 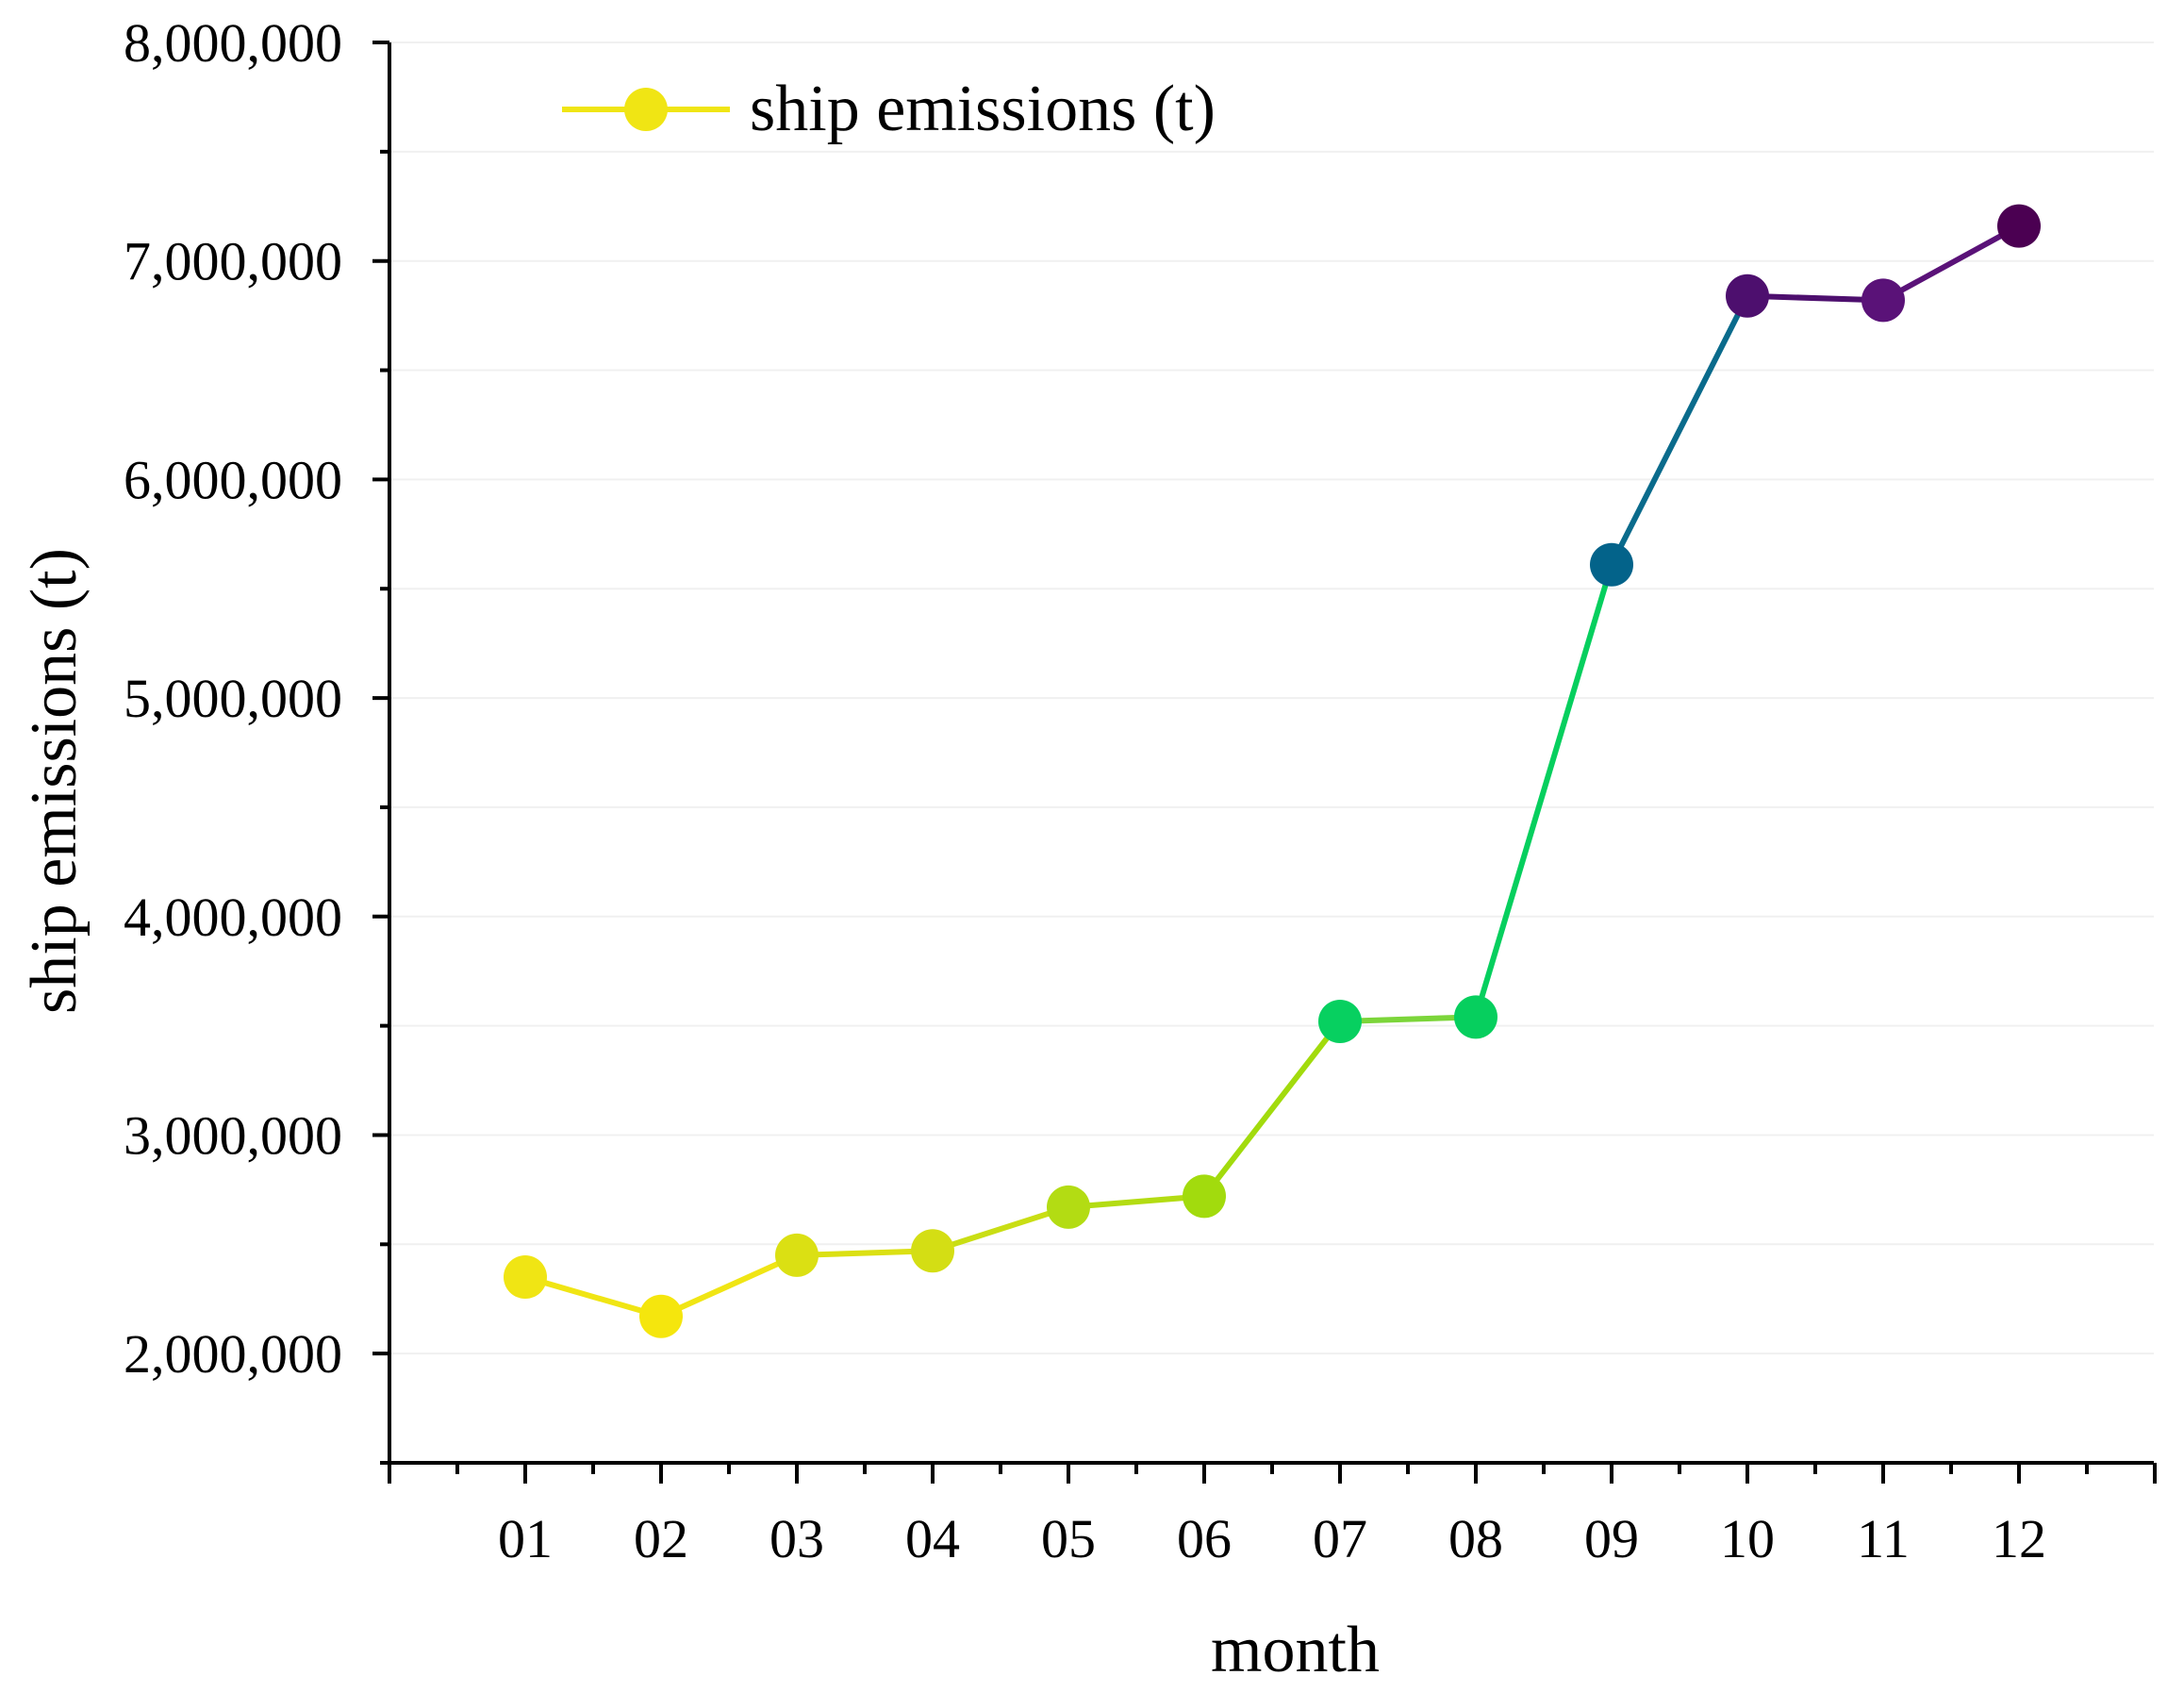 I want to click on x-tick-label: 10, so click(x=1748, y=1538).